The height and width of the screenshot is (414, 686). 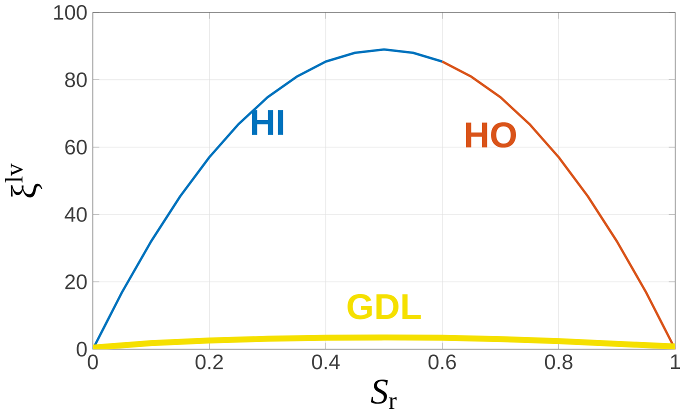 I want to click on y-tick-label: 80, so click(x=76, y=80).